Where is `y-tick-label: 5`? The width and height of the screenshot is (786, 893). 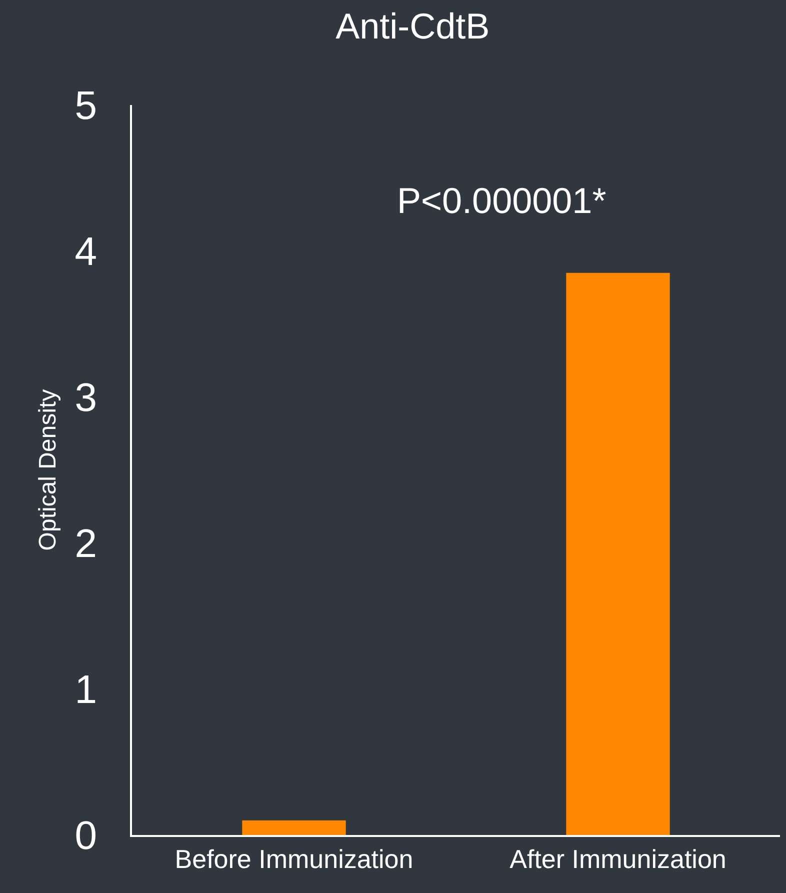 y-tick-label: 5 is located at coordinates (85, 106).